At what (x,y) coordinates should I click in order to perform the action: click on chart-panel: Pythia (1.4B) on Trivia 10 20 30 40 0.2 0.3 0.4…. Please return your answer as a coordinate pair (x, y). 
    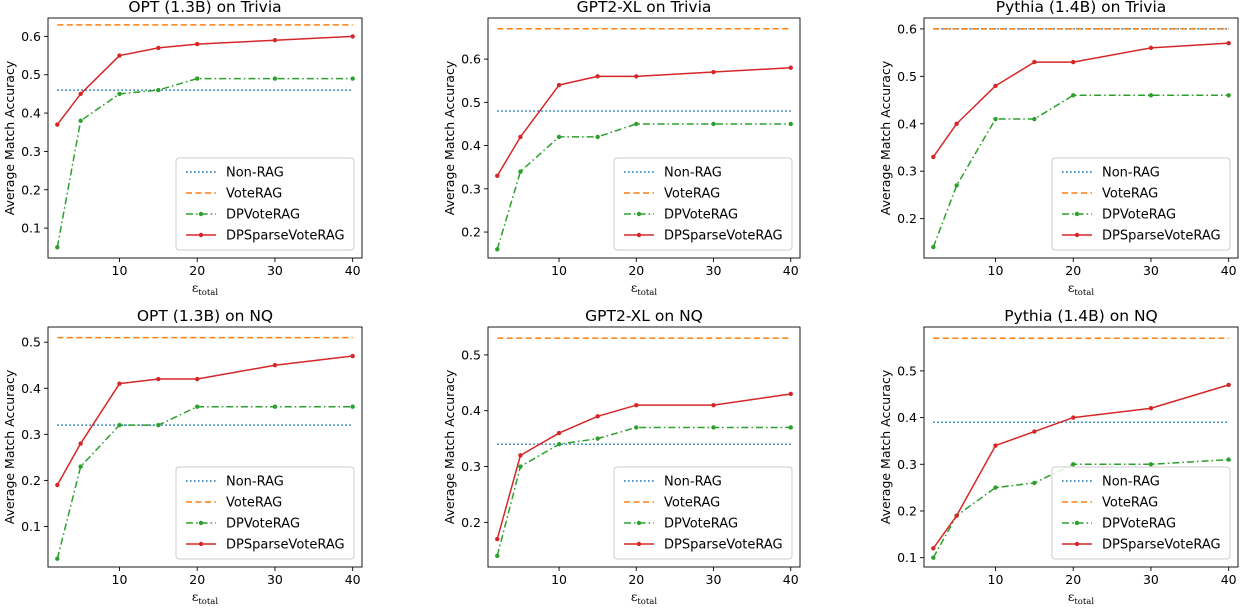
    Looking at the image, I should click on (1058, 149).